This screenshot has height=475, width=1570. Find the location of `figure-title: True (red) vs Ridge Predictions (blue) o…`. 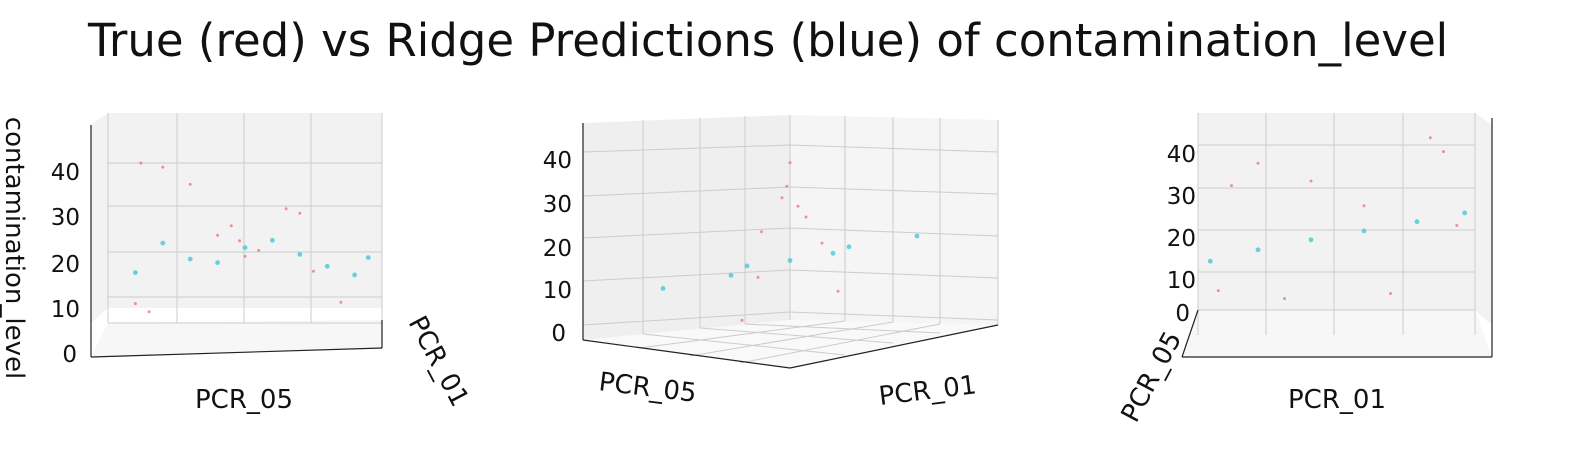

figure-title: True (red) vs Ridge Predictions (blue) o… is located at coordinates (768, 40).